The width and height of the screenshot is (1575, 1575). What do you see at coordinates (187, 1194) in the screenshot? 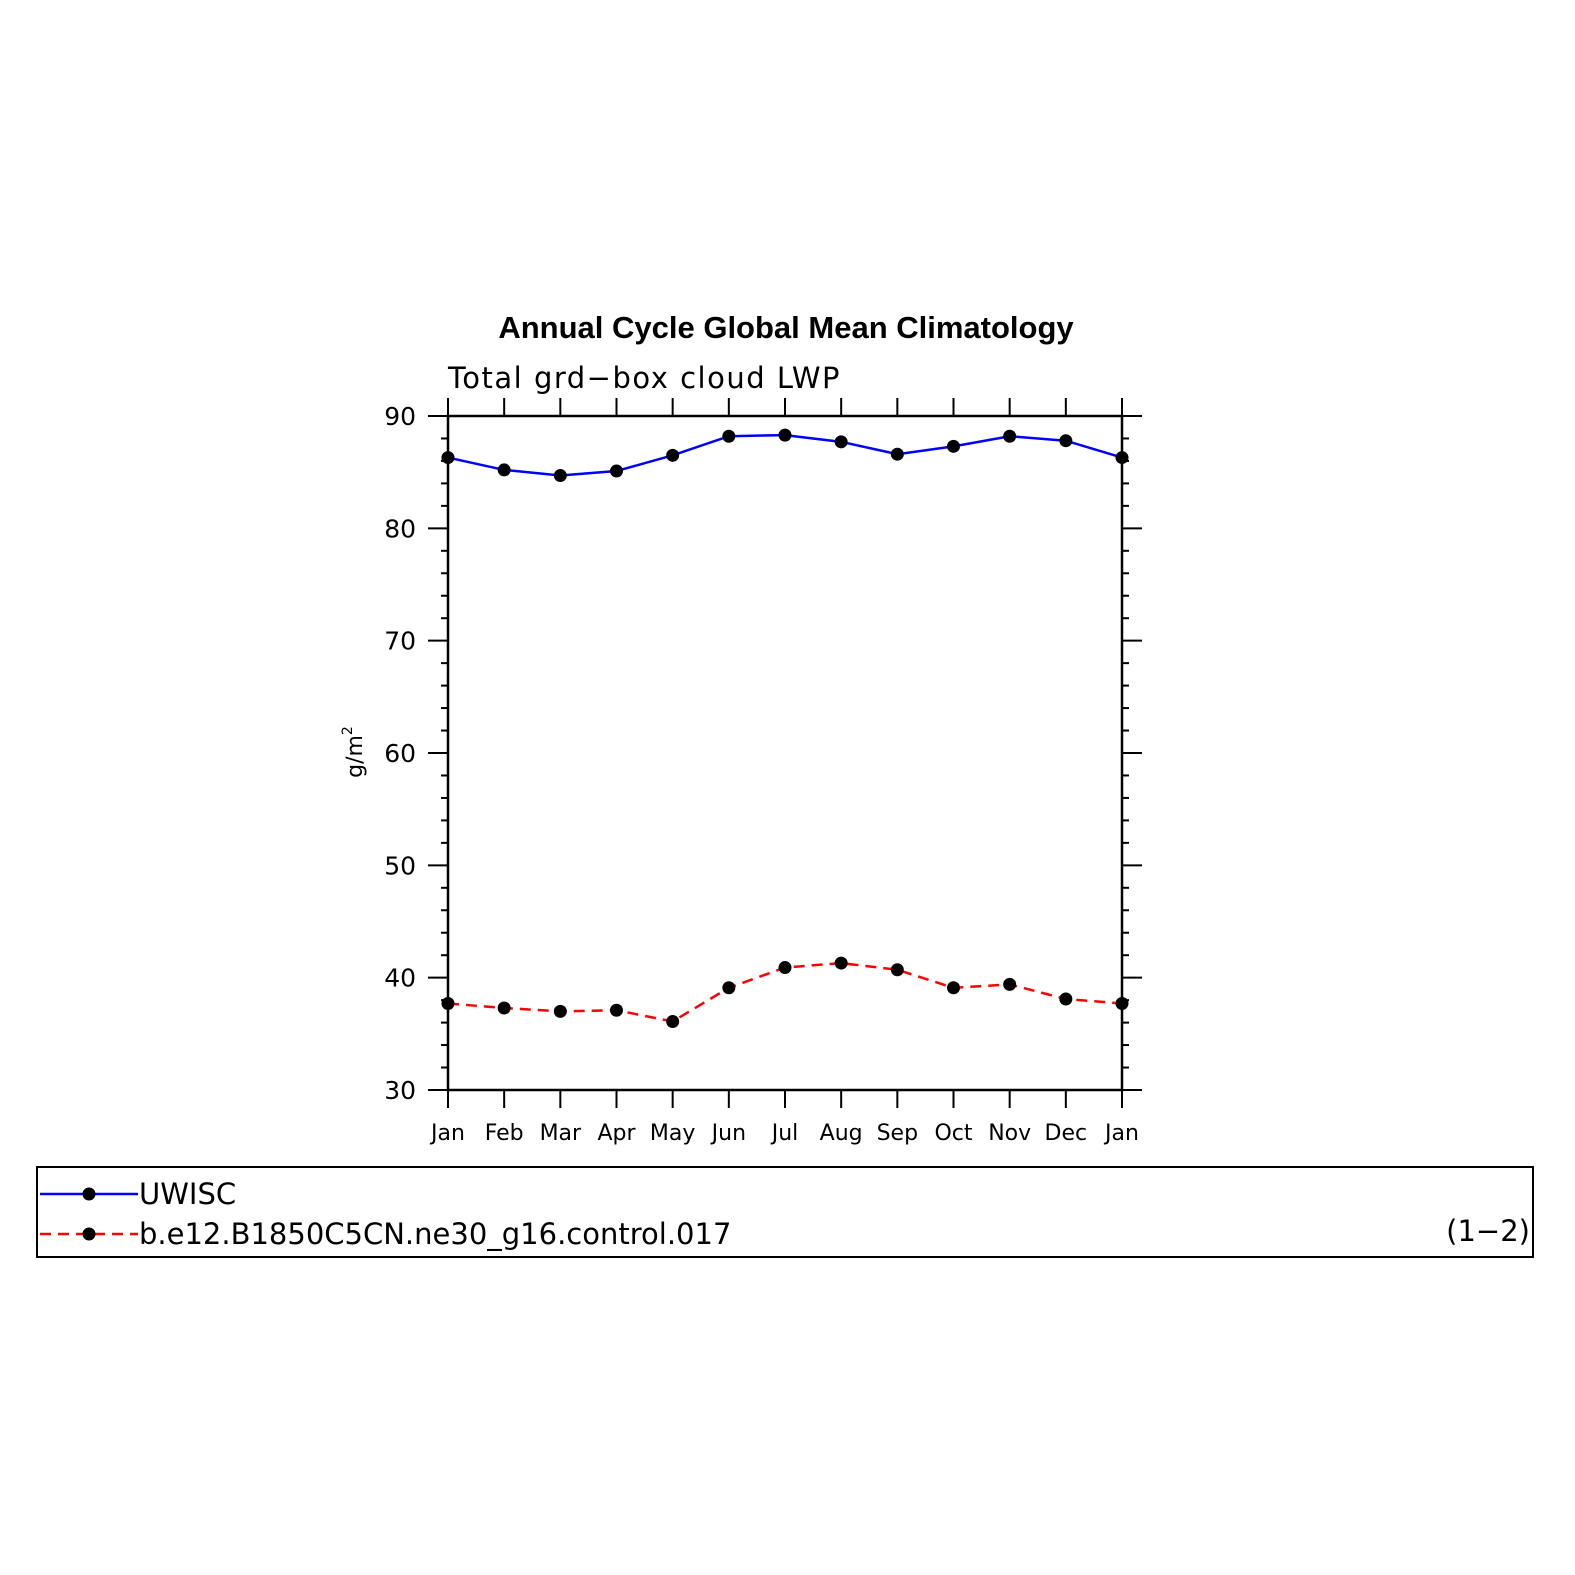
I see `legend-label: UWISC` at bounding box center [187, 1194].